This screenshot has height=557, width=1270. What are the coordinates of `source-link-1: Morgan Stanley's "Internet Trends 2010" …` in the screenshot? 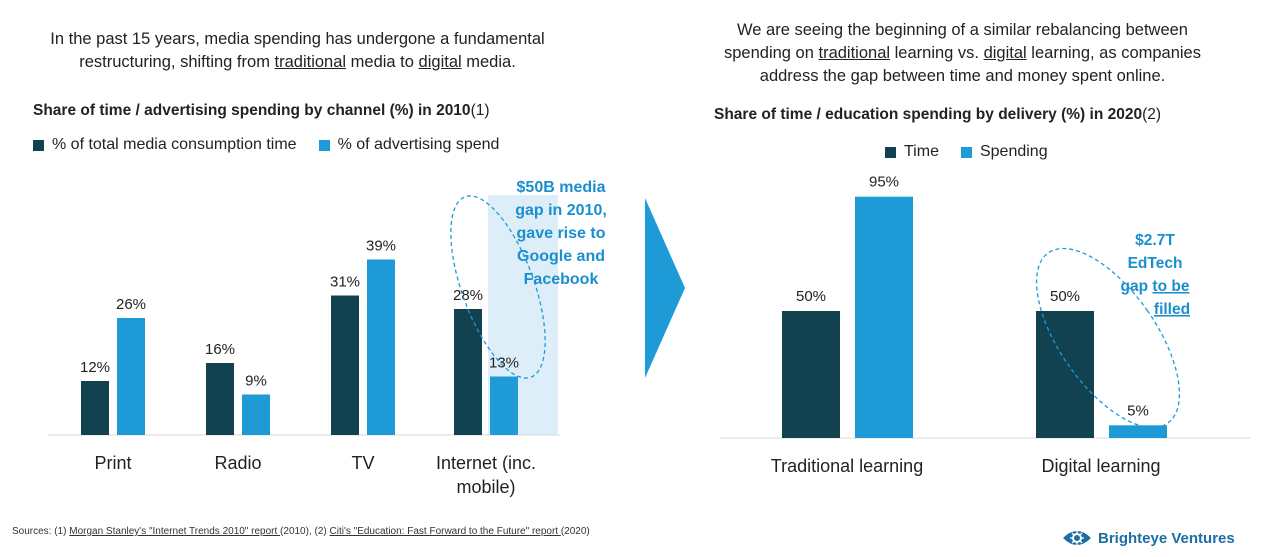 It's located at (175, 531).